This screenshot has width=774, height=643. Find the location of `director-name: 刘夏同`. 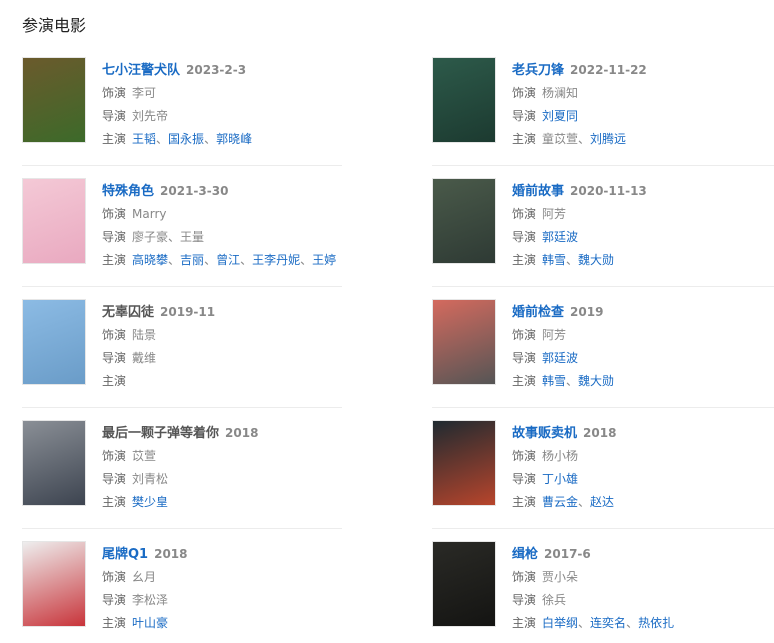

director-name: 刘夏同 is located at coordinates (560, 116).